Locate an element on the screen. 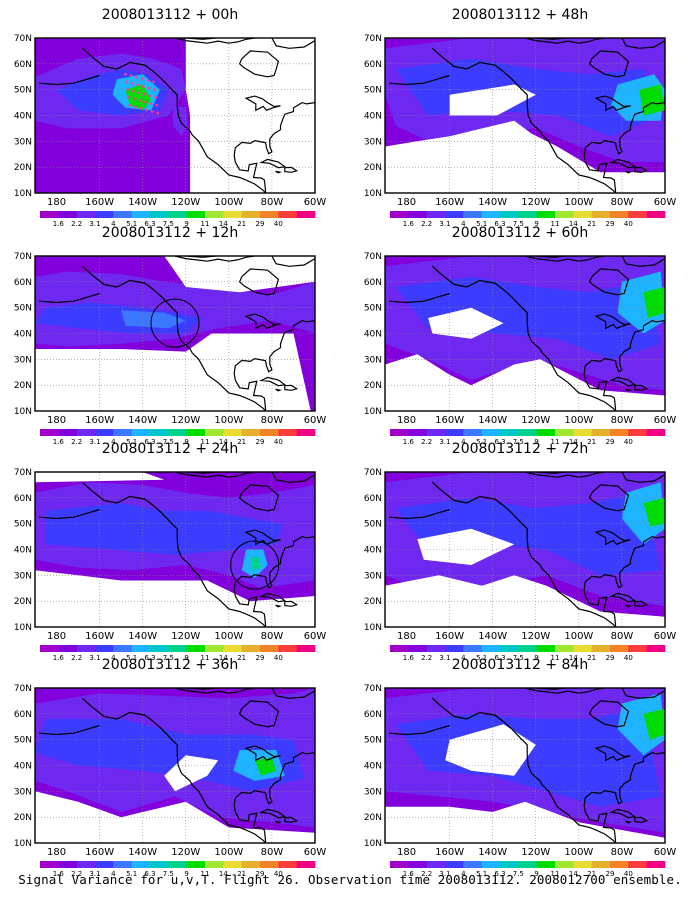 The image size is (700, 900). gridlines is located at coordinates (525, 115).